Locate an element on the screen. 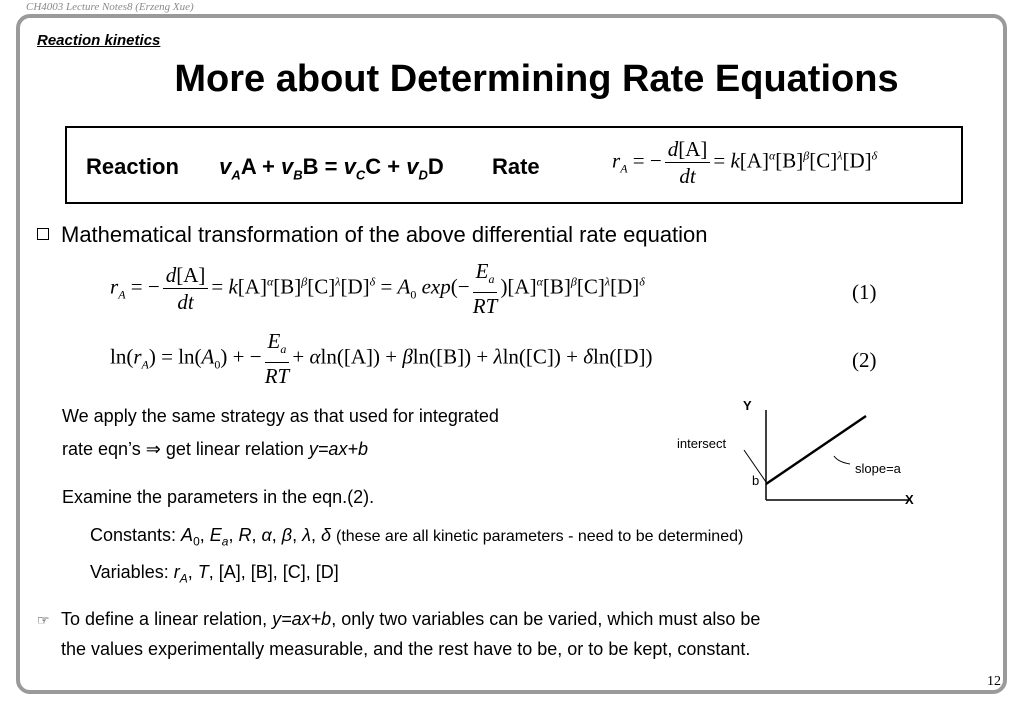 The image size is (1023, 708). final-bullet-prefix: To define a linear relation, is located at coordinates (167, 619).